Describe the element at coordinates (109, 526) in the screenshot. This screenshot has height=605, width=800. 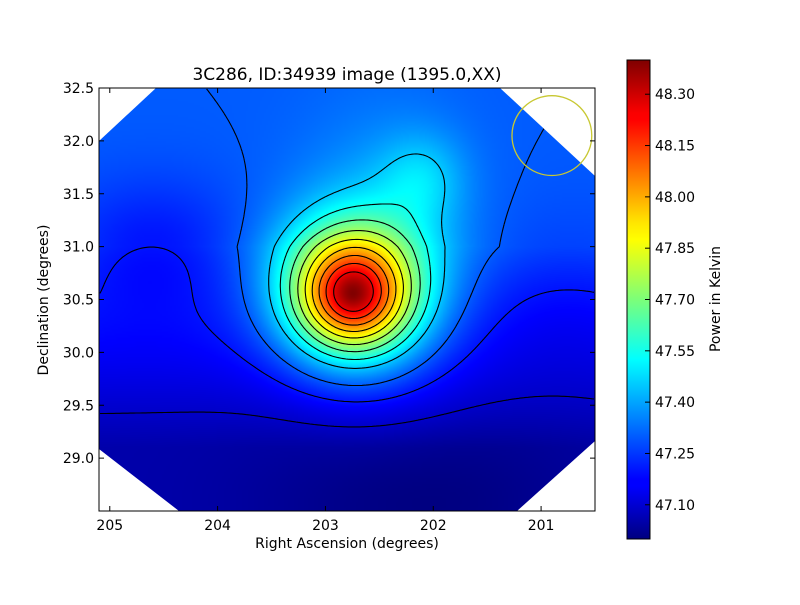
I see `x-tick-label: 205` at that location.